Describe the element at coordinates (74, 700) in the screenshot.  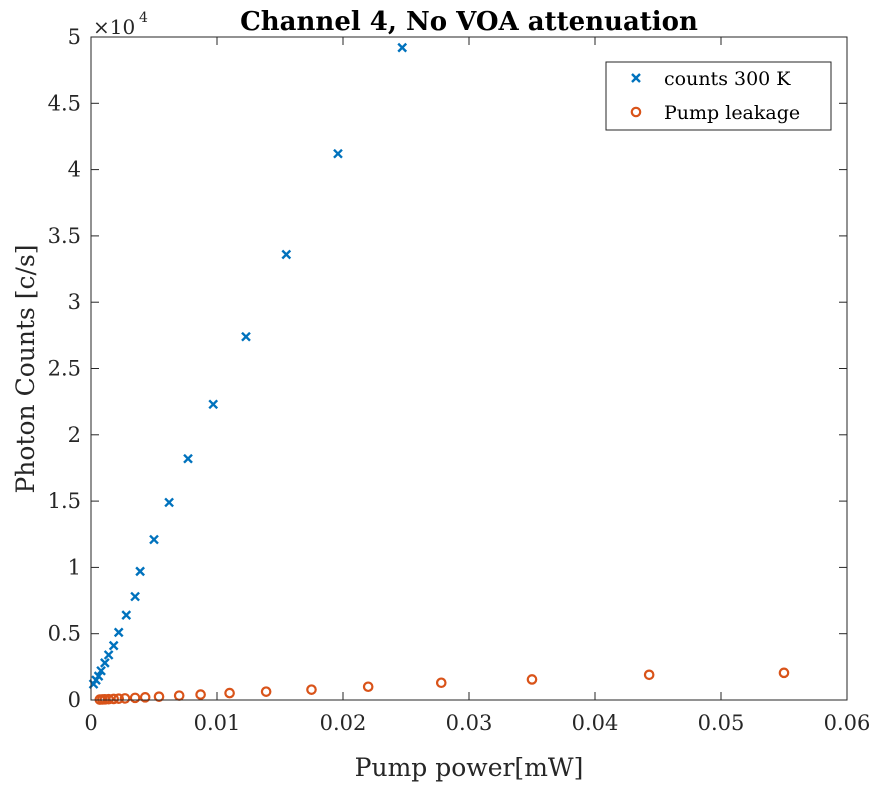
I see `y-tick-label: 0` at that location.